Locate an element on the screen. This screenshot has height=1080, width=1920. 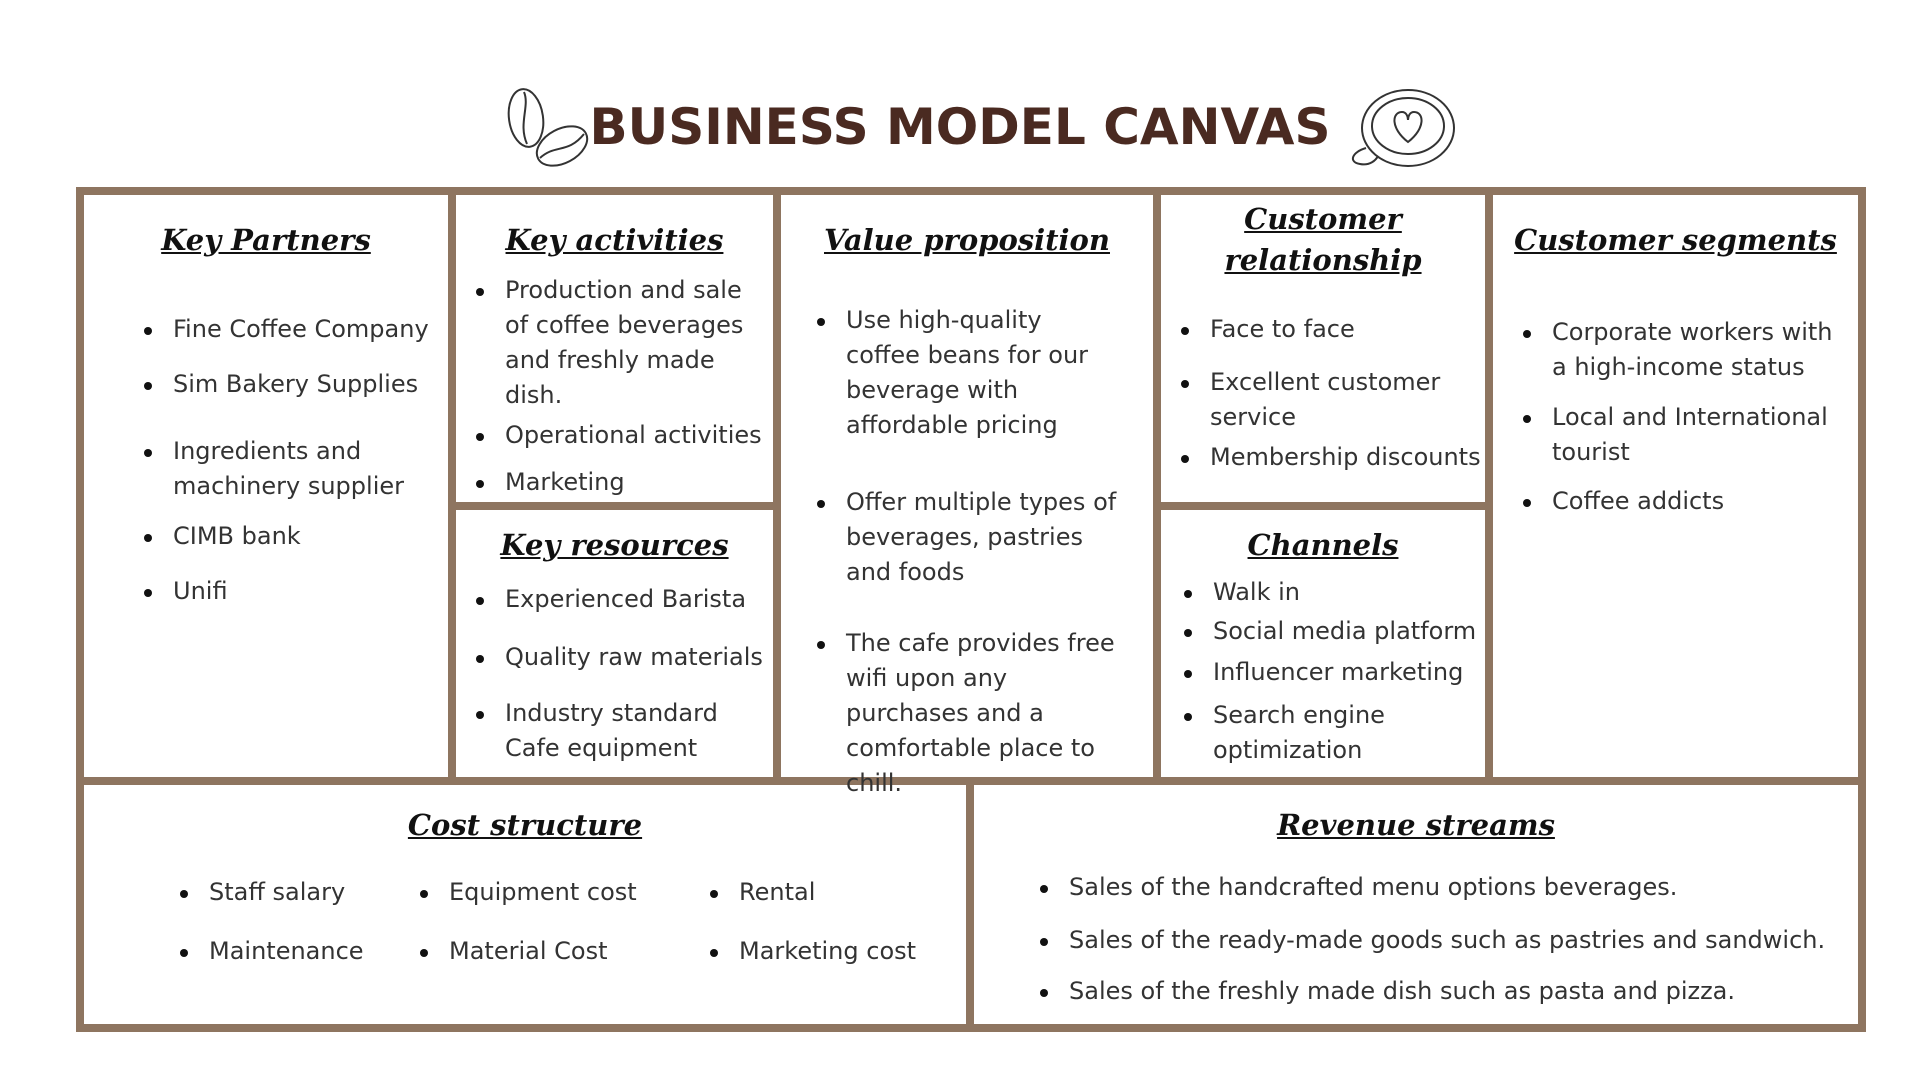
list-item: Social media platform is located at coordinates (1332, 631).